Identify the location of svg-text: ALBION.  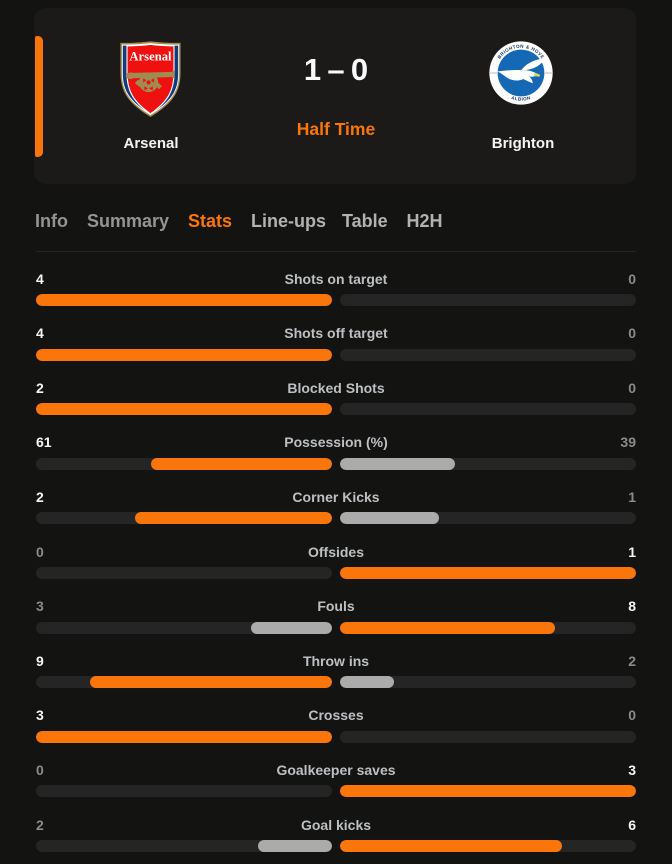
(521, 98).